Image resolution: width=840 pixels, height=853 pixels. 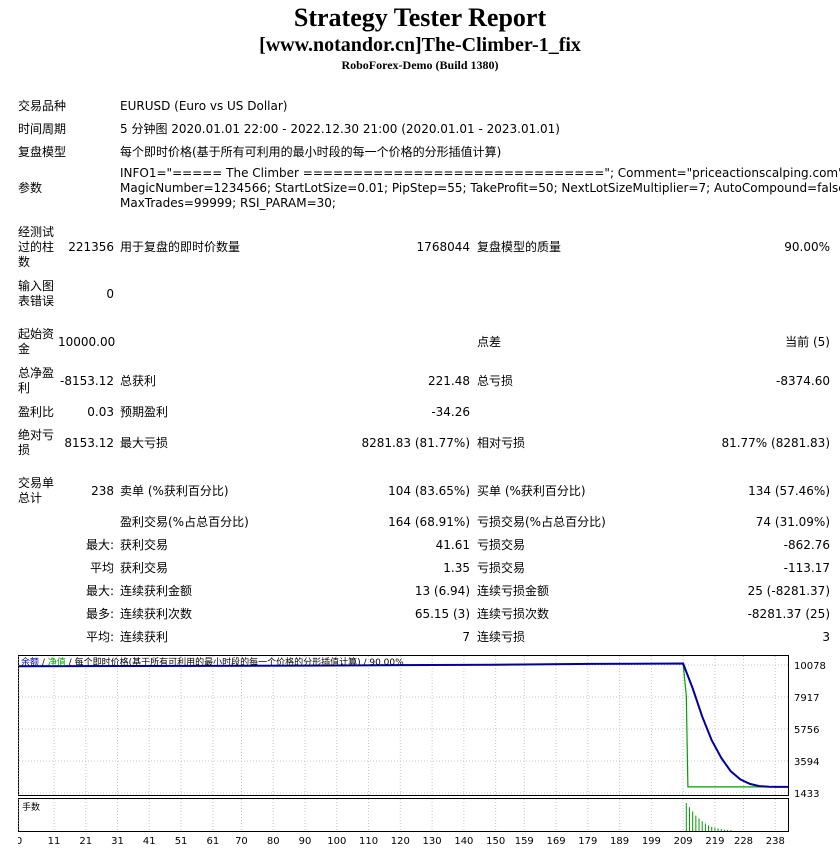 I want to click on cons-loss-count-label: 连续亏损次数, so click(x=513, y=614).